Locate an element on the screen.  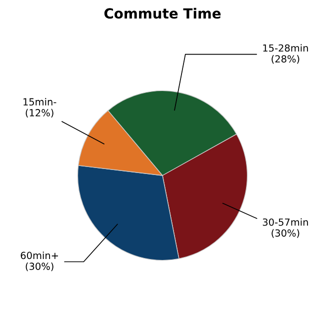
data-label: (12%) is located at coordinates (40, 113).